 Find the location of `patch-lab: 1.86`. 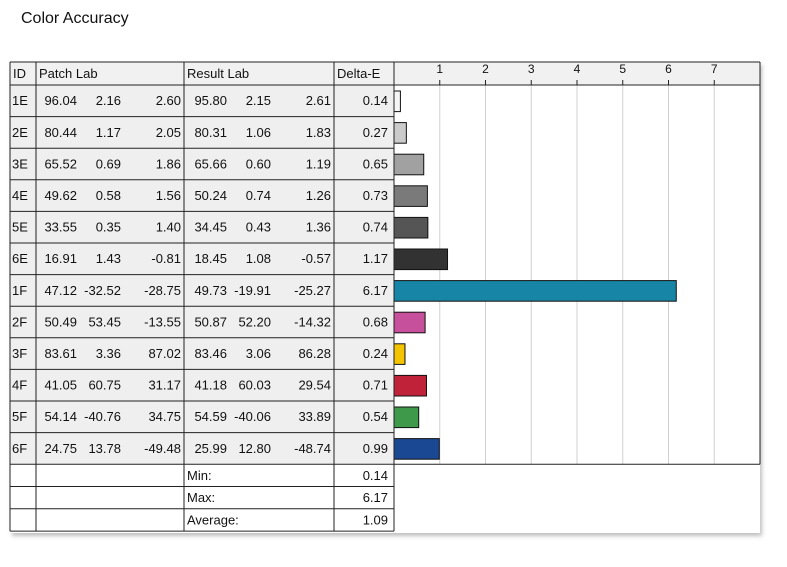

patch-lab: 1.86 is located at coordinates (168, 163).